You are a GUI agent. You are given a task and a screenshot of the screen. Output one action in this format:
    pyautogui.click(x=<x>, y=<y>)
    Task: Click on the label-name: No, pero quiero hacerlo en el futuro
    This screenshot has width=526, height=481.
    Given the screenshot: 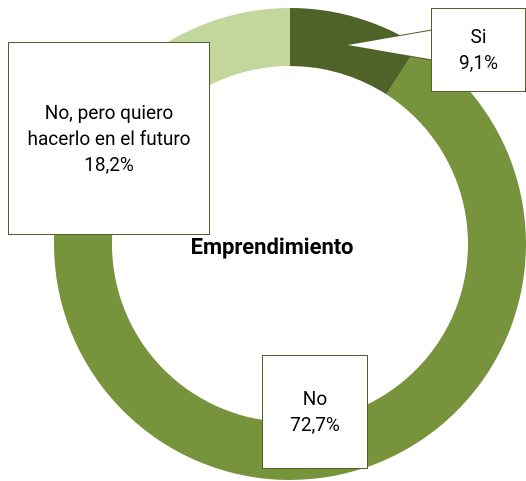 What is the action you would take?
    pyautogui.click(x=109, y=125)
    